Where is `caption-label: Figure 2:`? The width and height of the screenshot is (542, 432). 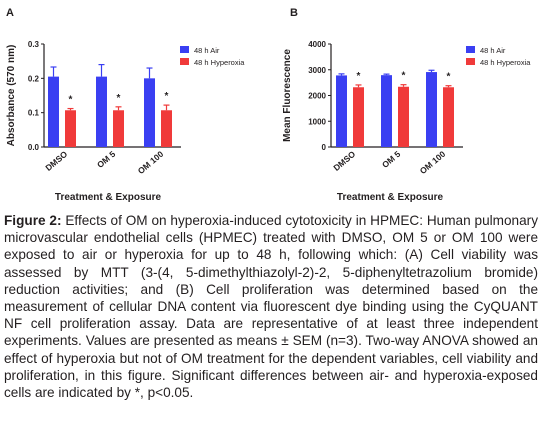
caption-label: Figure 2: is located at coordinates (33, 220).